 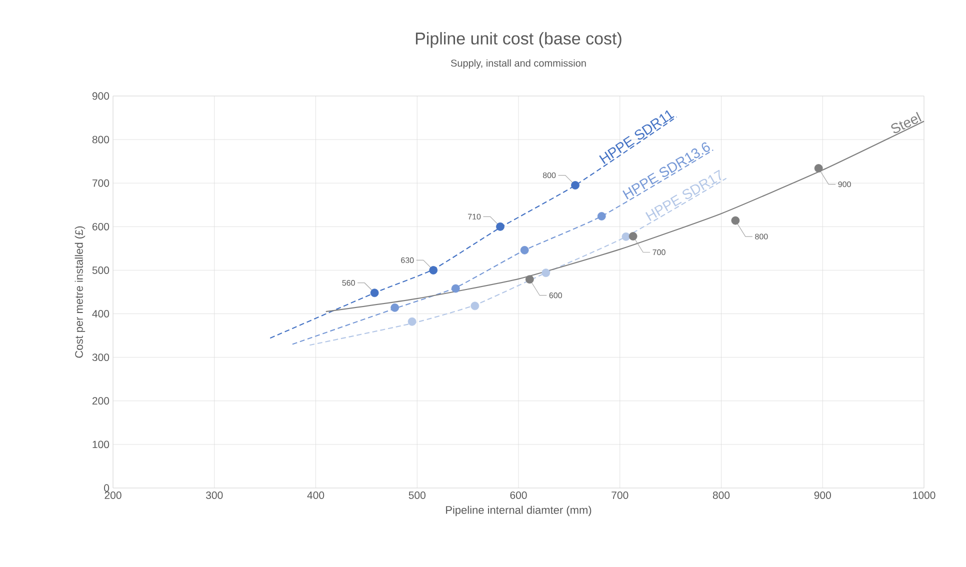 I want to click on x-tick-label: 500, so click(x=417, y=495).